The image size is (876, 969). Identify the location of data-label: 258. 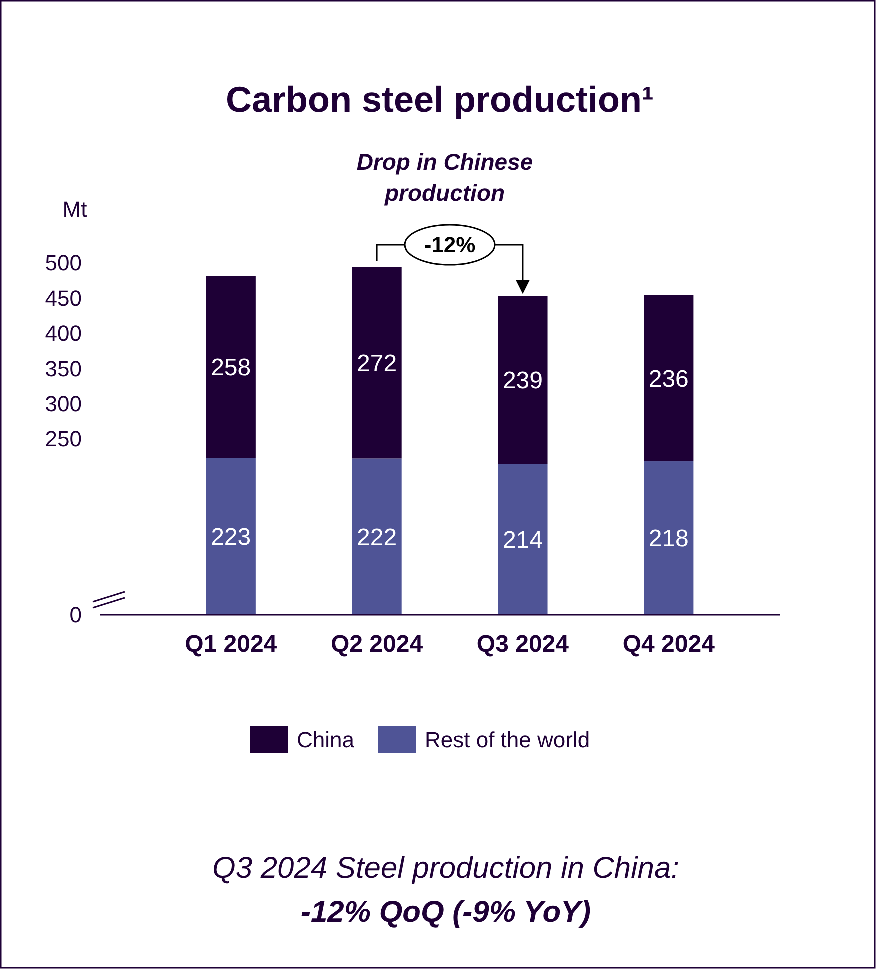
(231, 368).